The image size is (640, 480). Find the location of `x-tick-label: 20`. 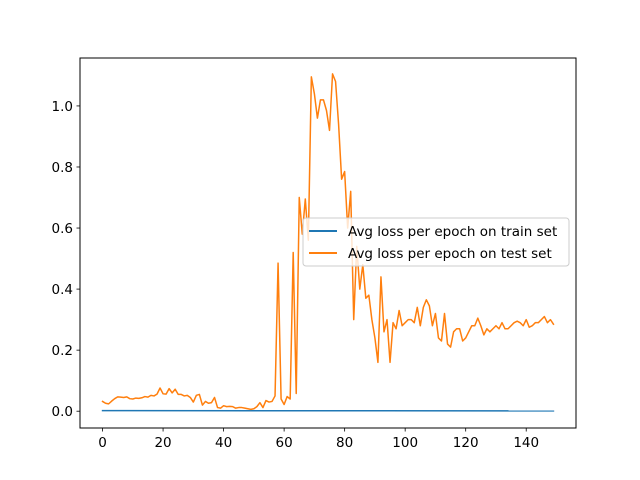

x-tick-label: 20 is located at coordinates (162, 443).